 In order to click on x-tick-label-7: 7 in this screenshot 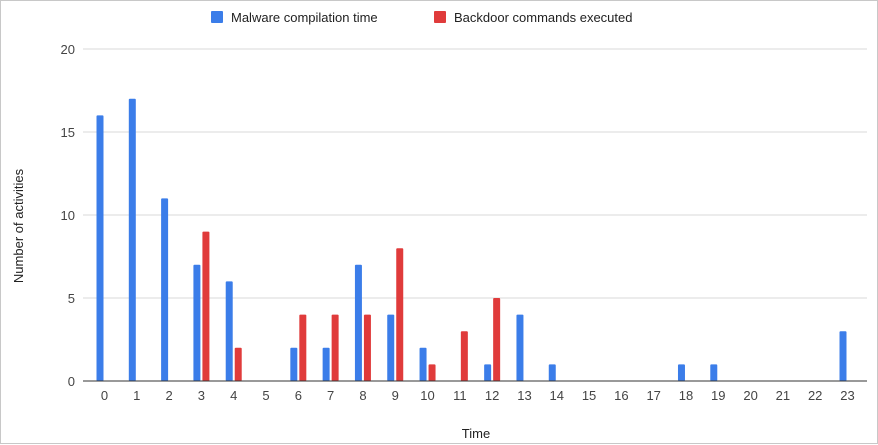, I will do `click(330, 395)`.